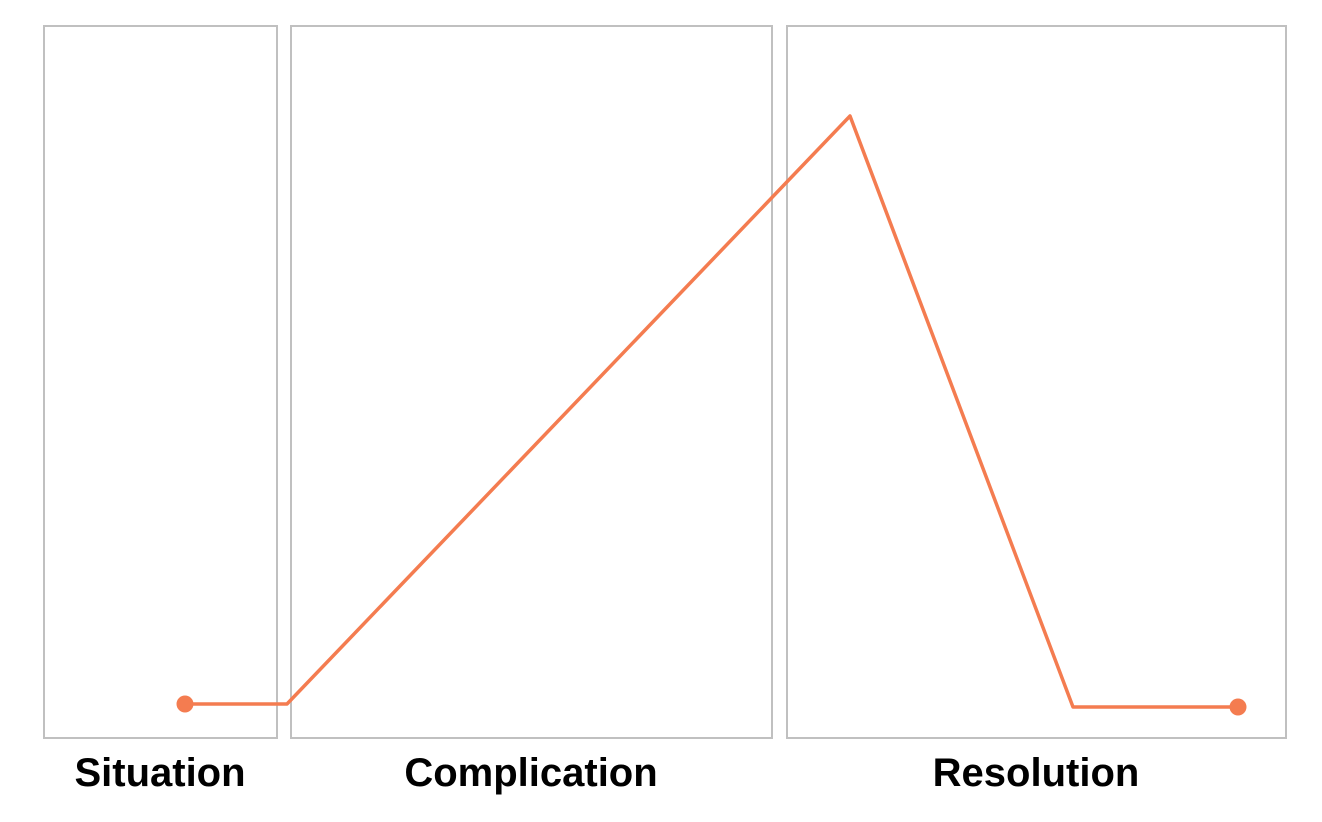 Image resolution: width=1322 pixels, height=822 pixels. Describe the element at coordinates (159, 773) in the screenshot. I see `section-label: Situation` at that location.